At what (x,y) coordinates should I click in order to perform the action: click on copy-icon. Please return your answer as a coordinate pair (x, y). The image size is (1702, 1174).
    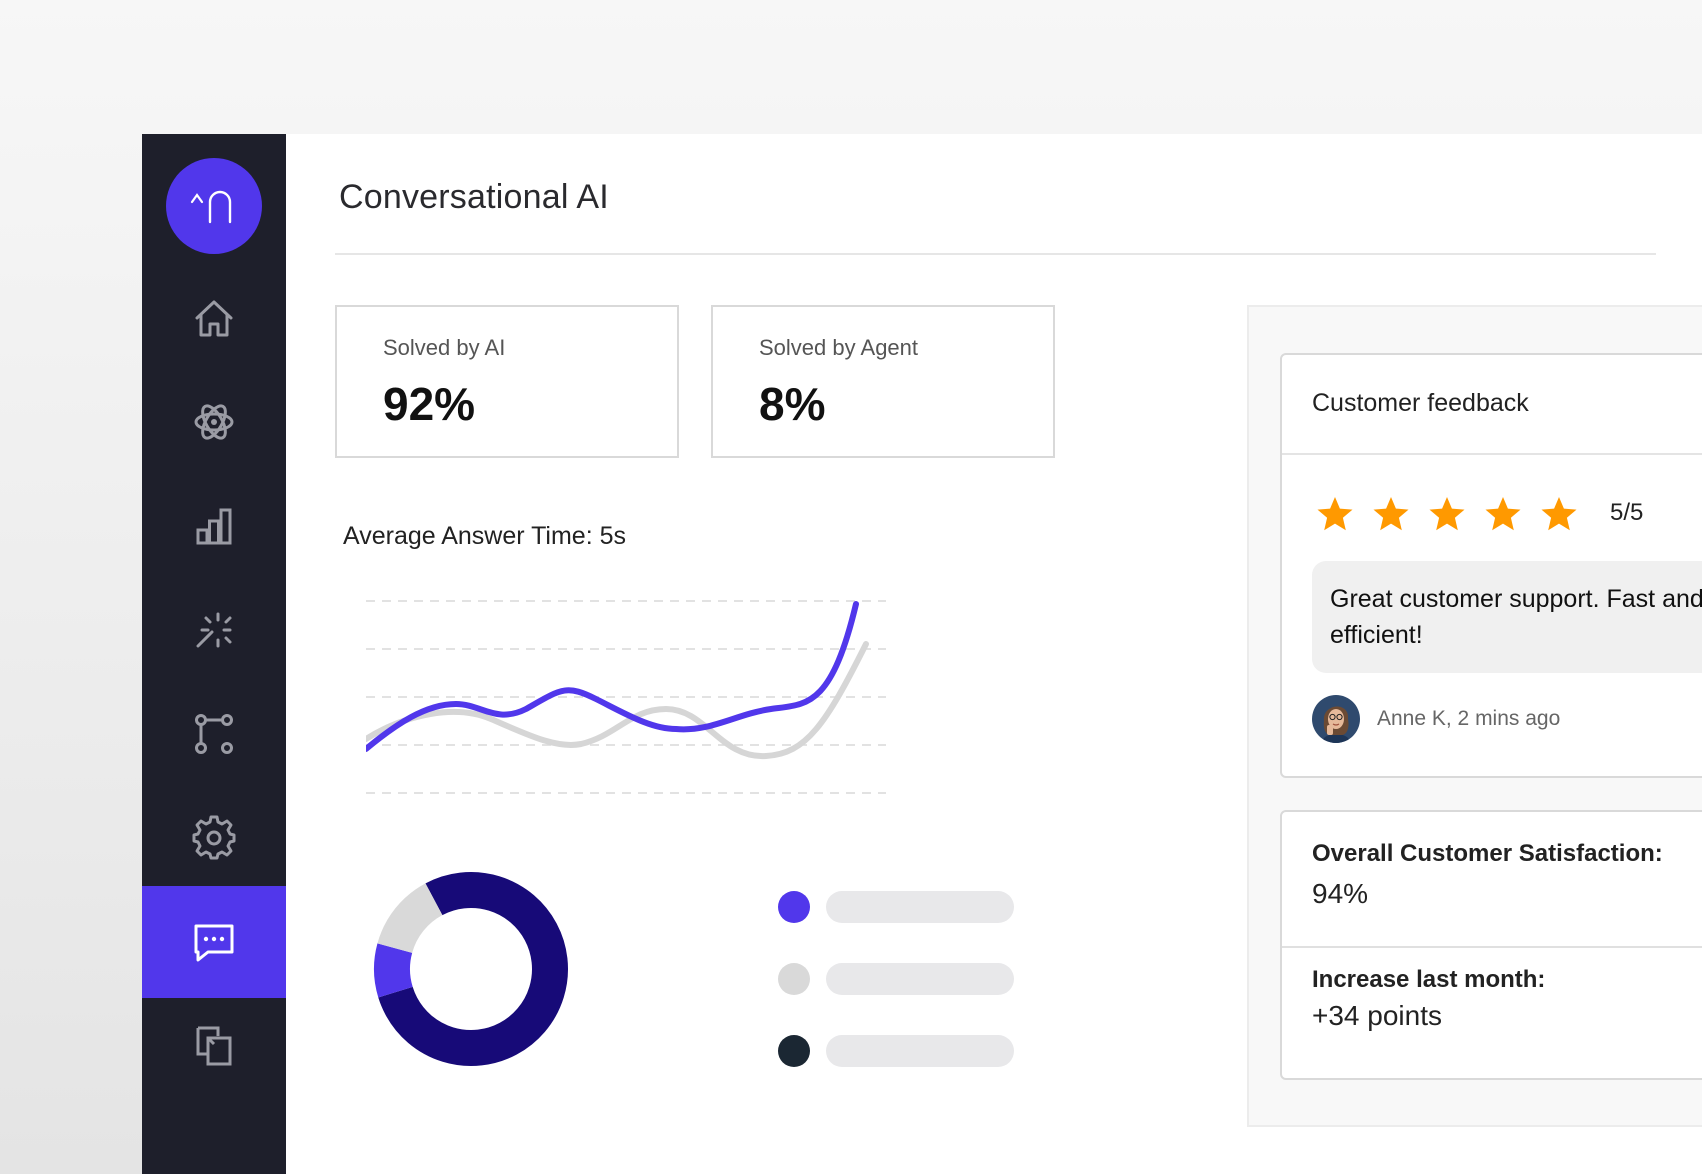
    Looking at the image, I should click on (214, 1046).